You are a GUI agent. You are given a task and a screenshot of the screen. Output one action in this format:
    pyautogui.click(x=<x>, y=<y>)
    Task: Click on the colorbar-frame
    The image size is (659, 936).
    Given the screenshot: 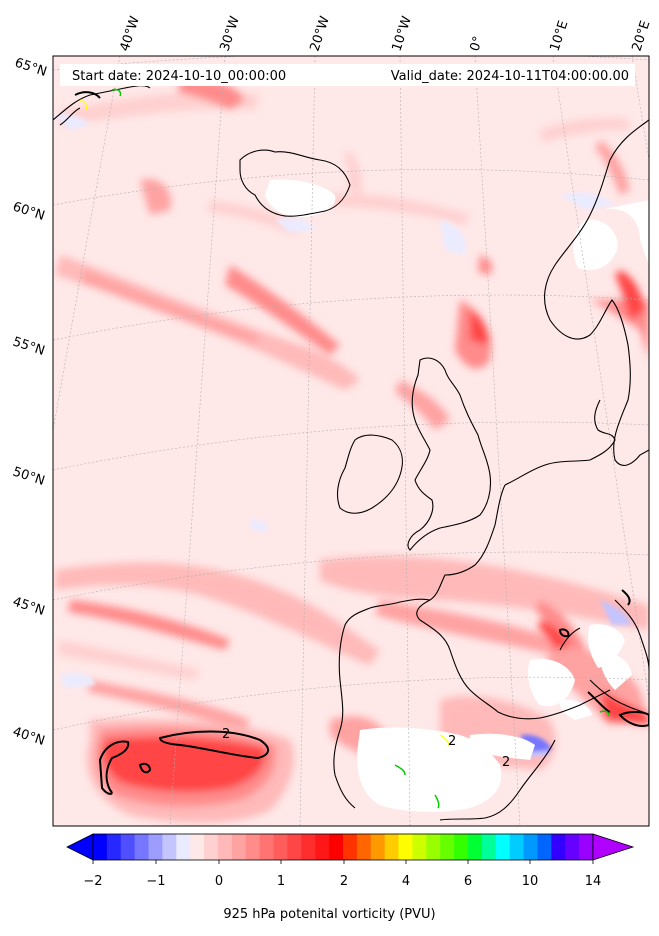 What is the action you would take?
    pyautogui.click(x=343, y=847)
    